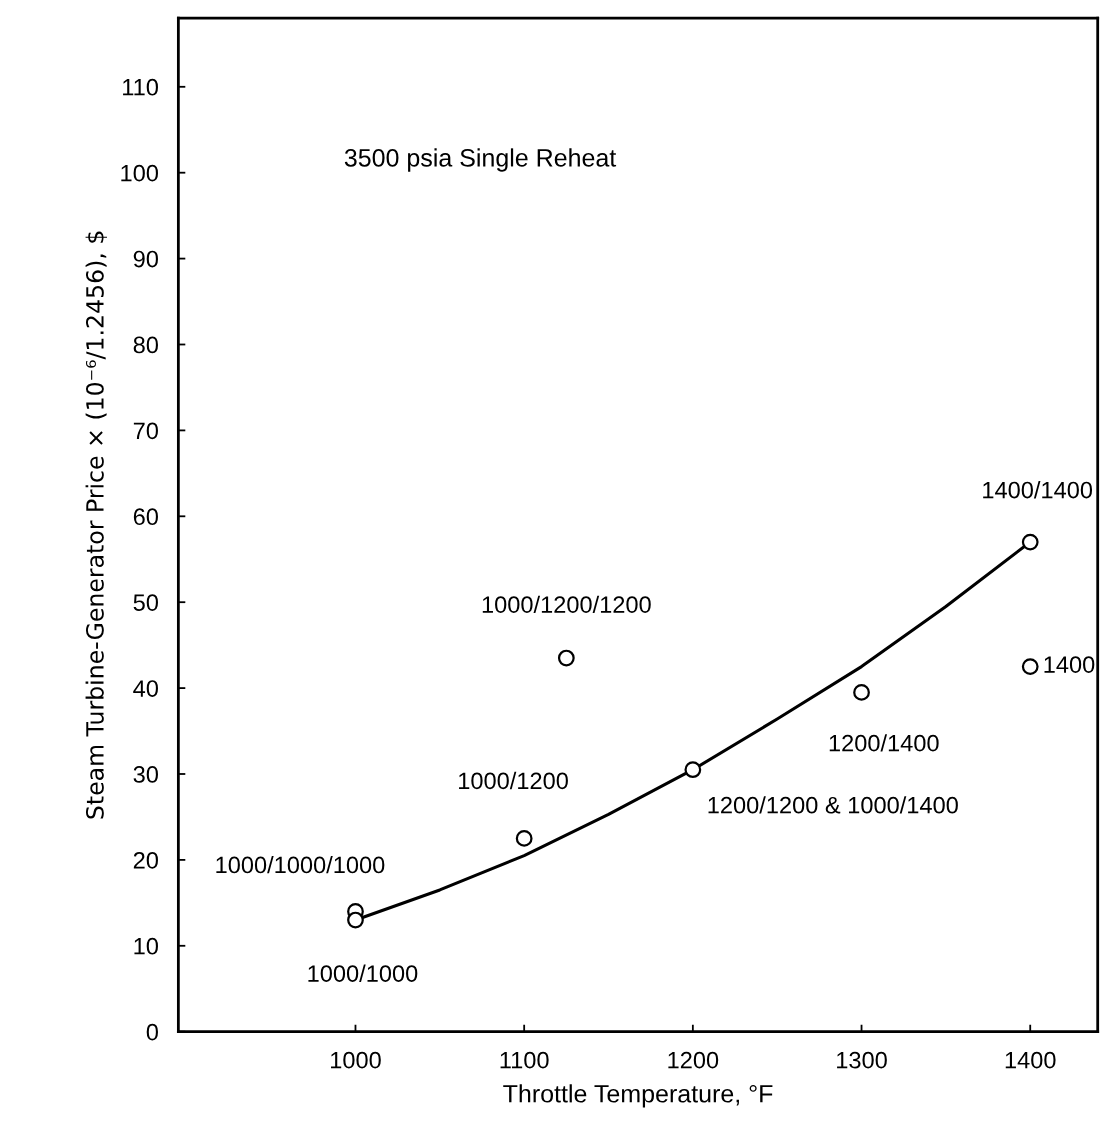  What do you see at coordinates (145, 774) in the screenshot?
I see `y-tick-label: 30` at bounding box center [145, 774].